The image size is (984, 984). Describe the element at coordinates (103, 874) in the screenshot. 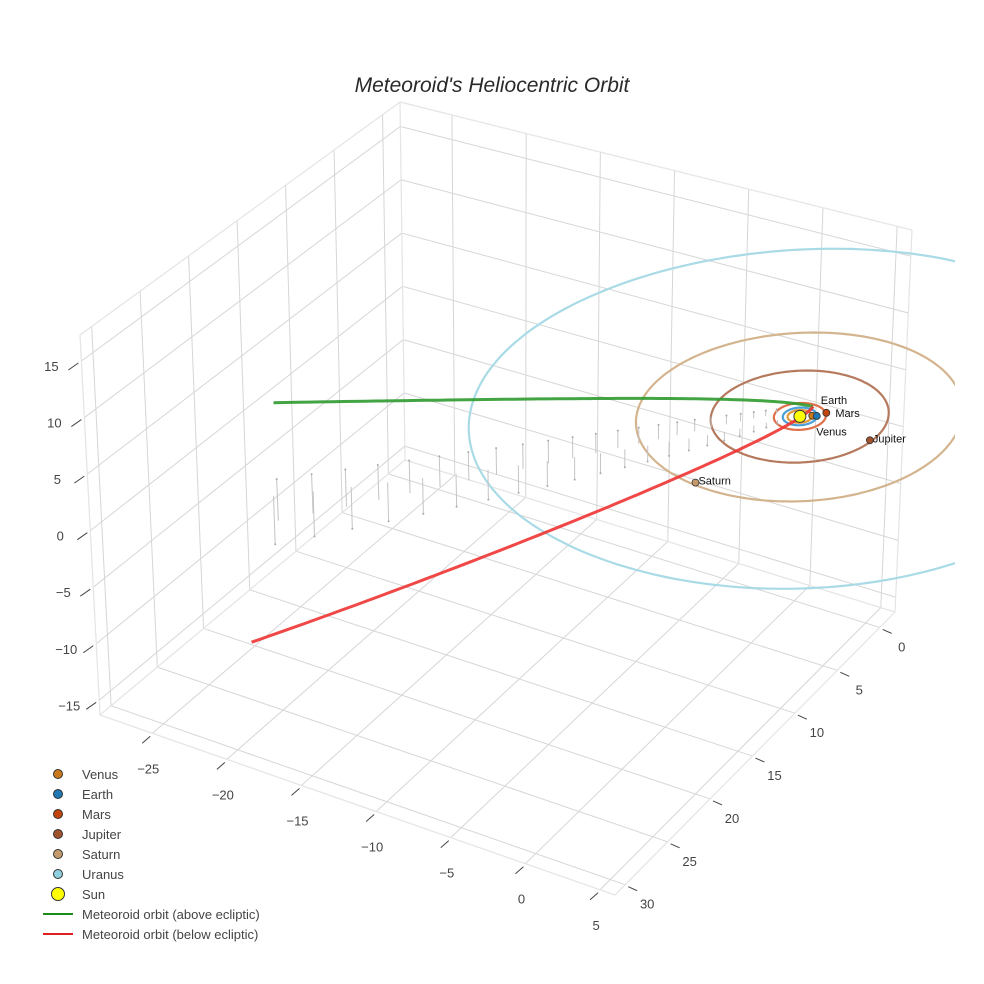

I see `legend-label: Uranus` at that location.